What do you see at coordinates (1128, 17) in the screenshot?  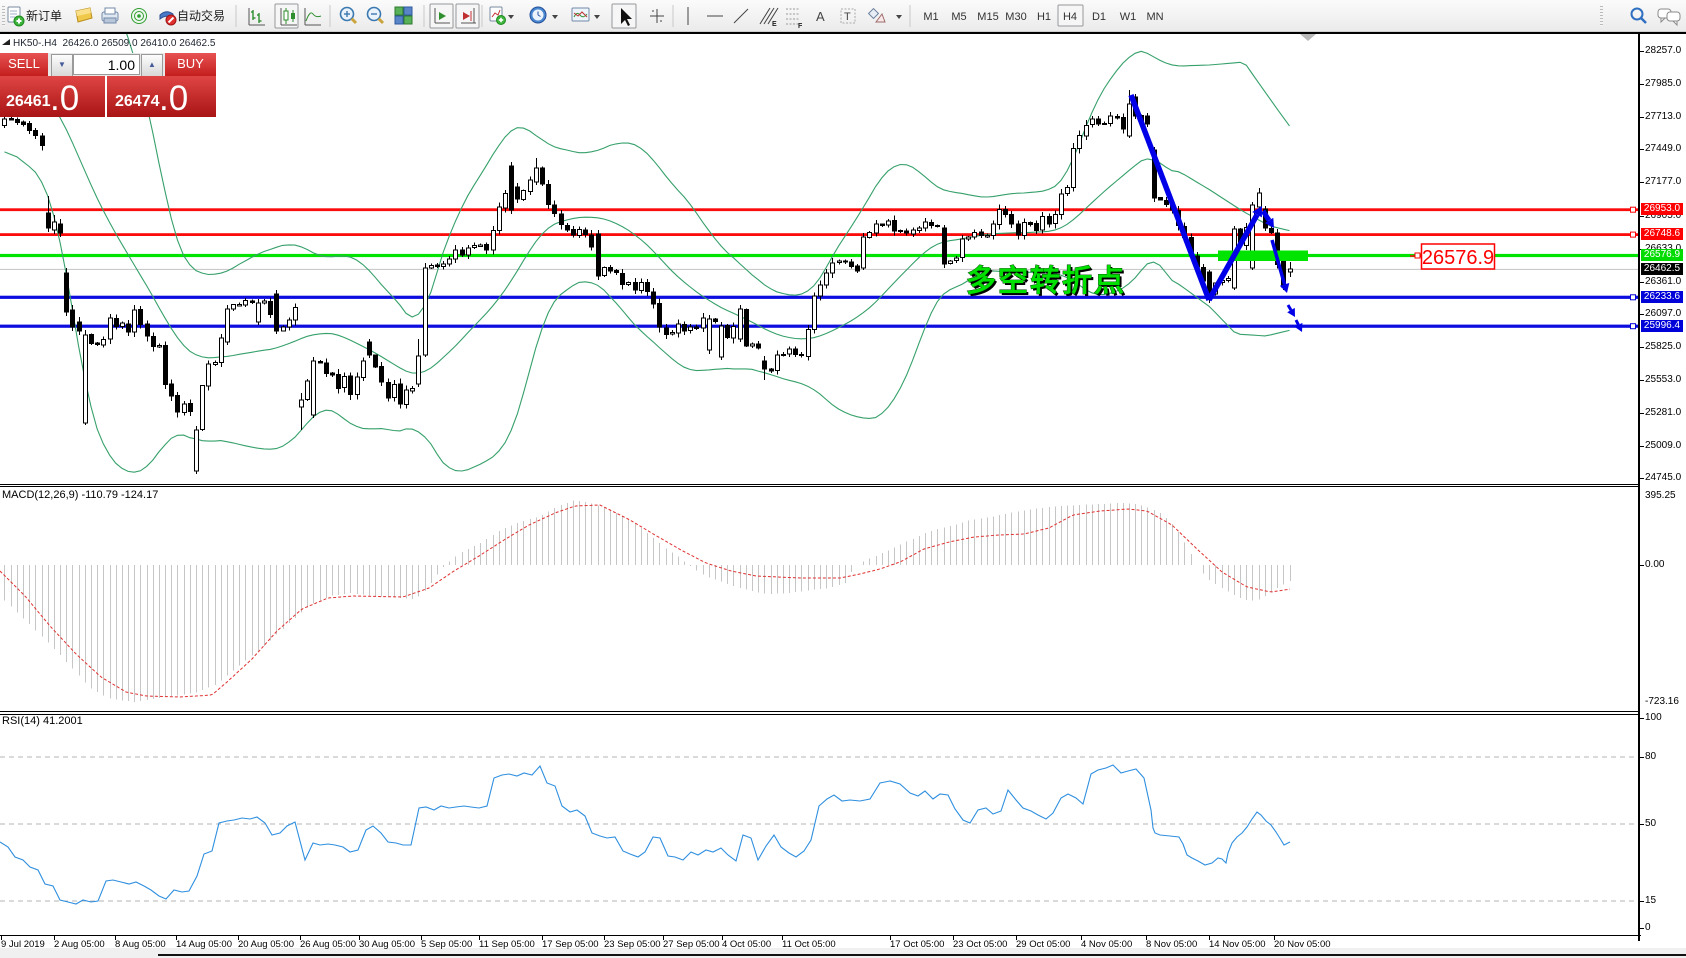 I see `svg-text: W1` at bounding box center [1128, 17].